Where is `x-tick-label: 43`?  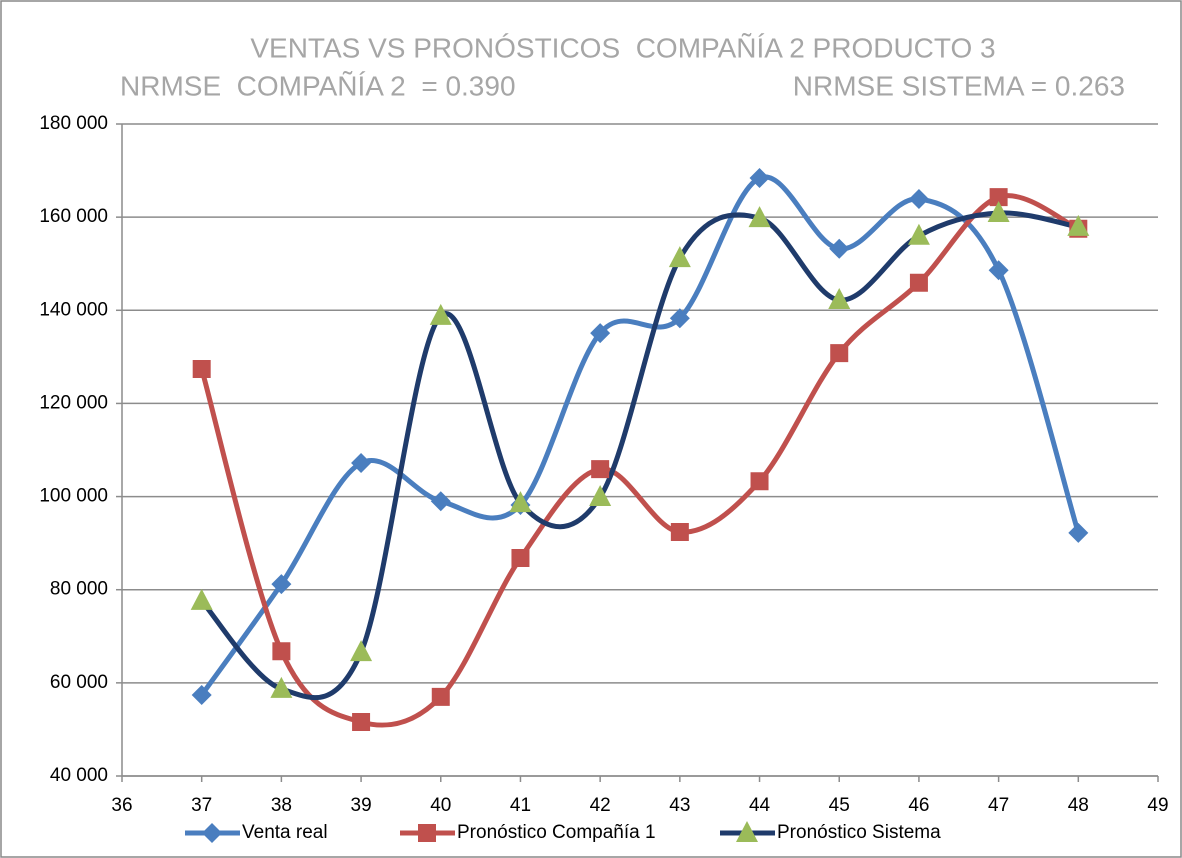 x-tick-label: 43 is located at coordinates (679, 805).